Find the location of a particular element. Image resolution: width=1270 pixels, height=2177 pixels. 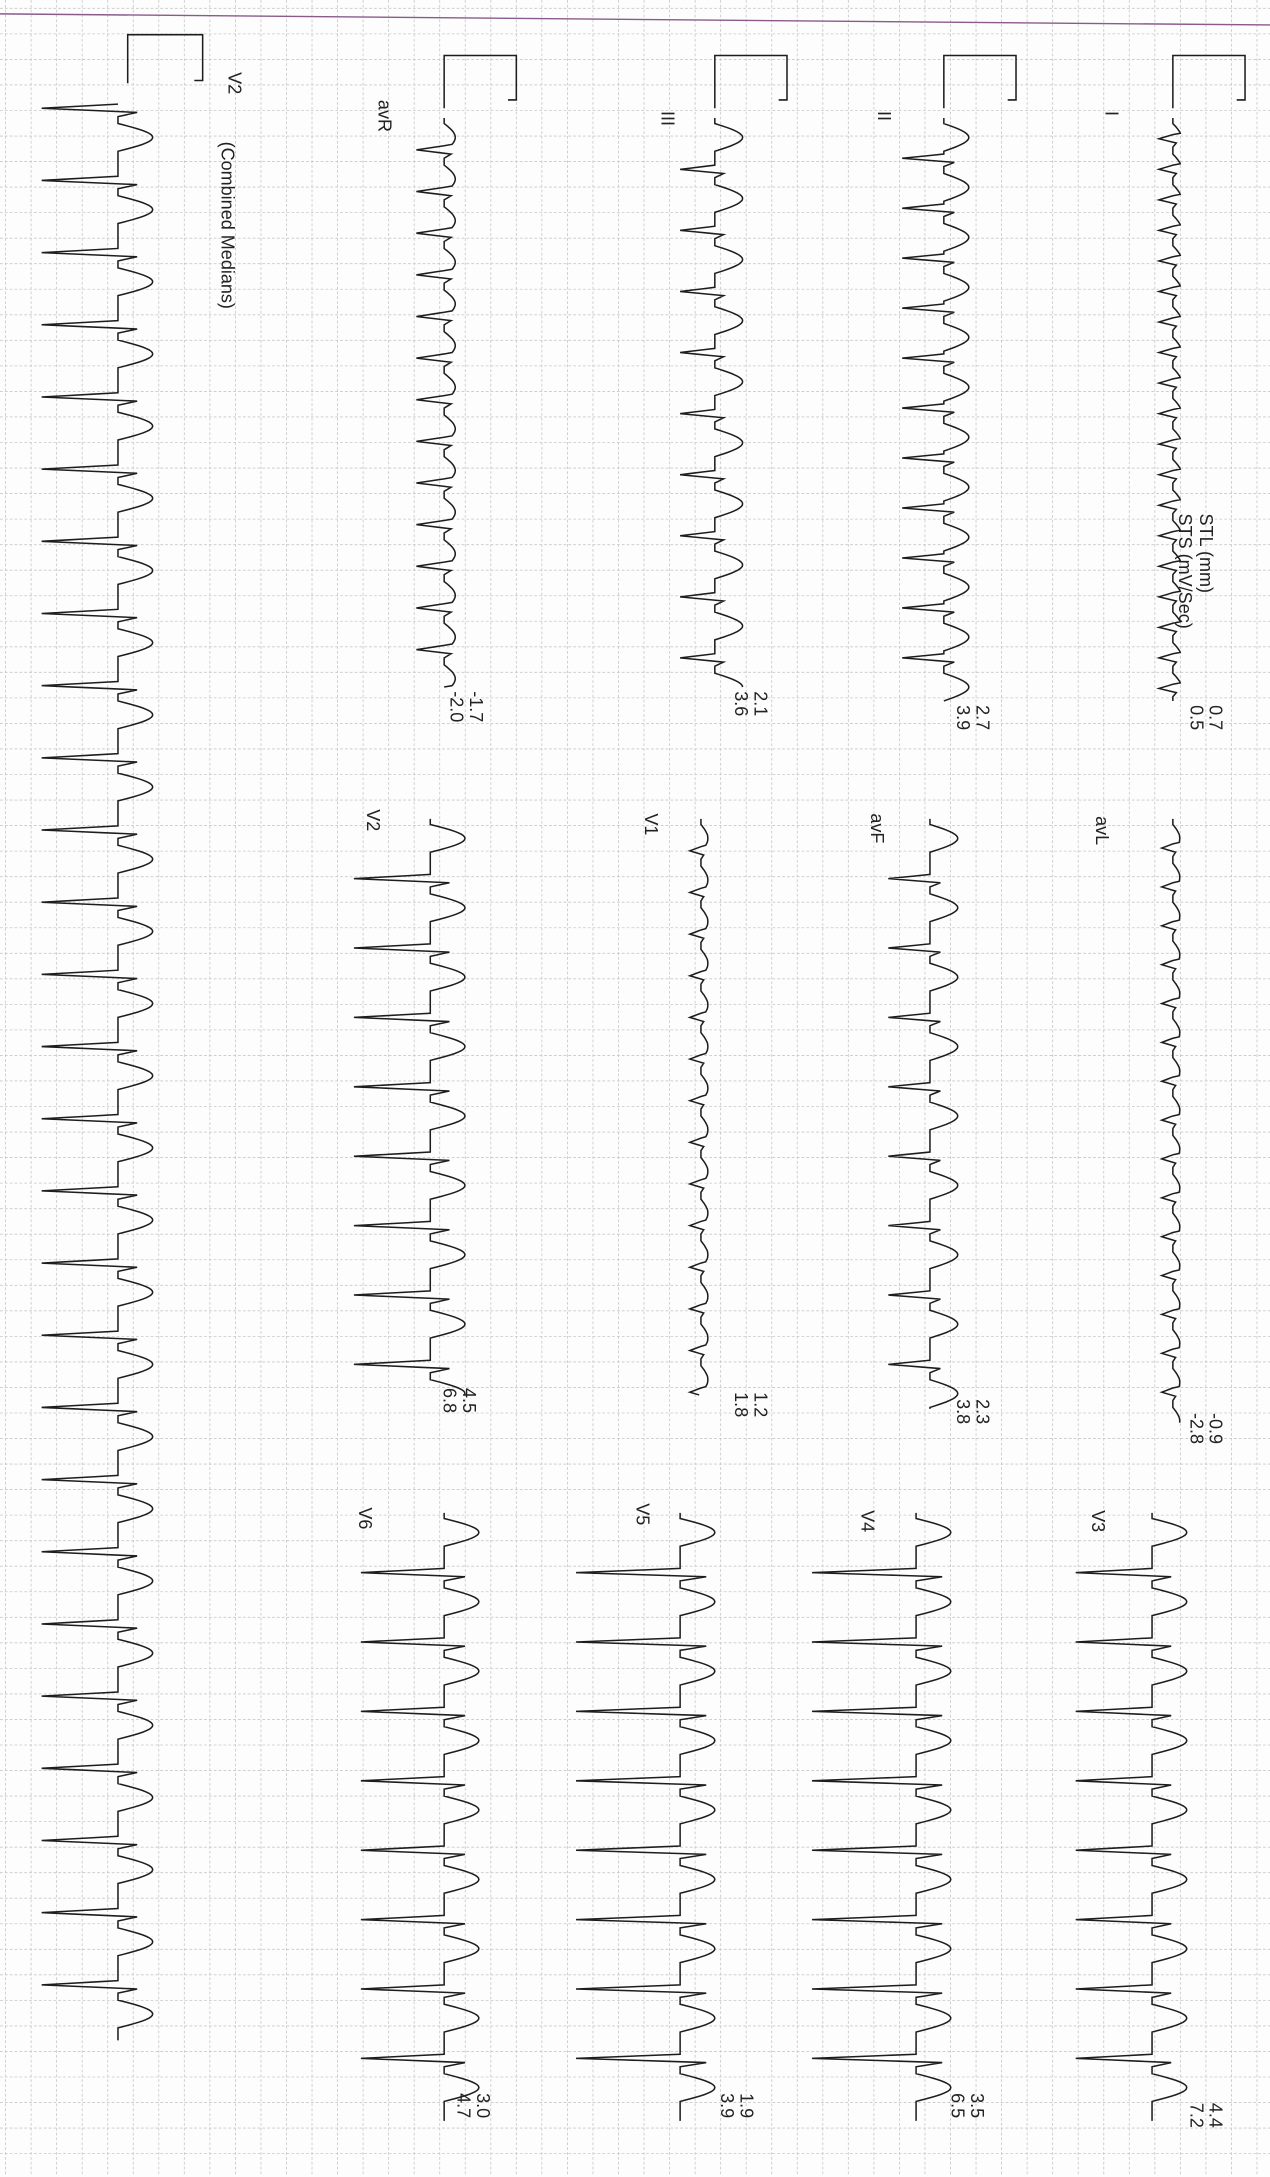

sts-value: 7.2 is located at coordinates (1196, 2115).